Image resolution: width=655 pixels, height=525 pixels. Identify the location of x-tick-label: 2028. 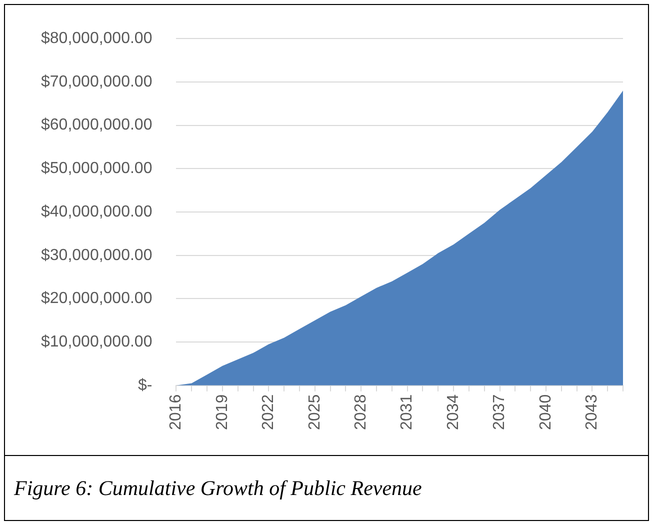
(361, 412).